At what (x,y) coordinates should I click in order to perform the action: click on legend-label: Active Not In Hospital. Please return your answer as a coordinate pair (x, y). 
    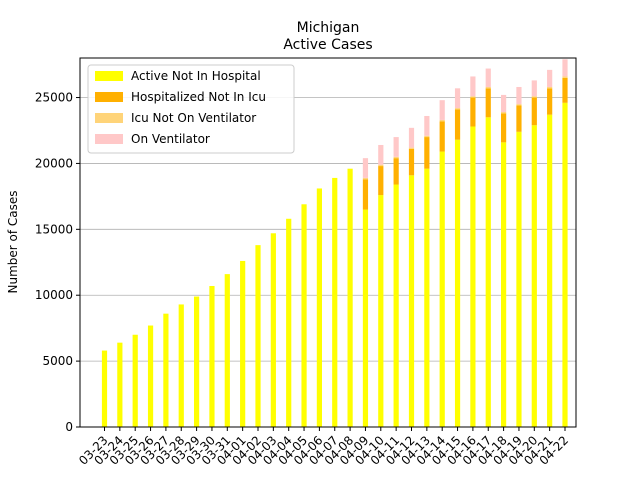
    Looking at the image, I should click on (196, 76).